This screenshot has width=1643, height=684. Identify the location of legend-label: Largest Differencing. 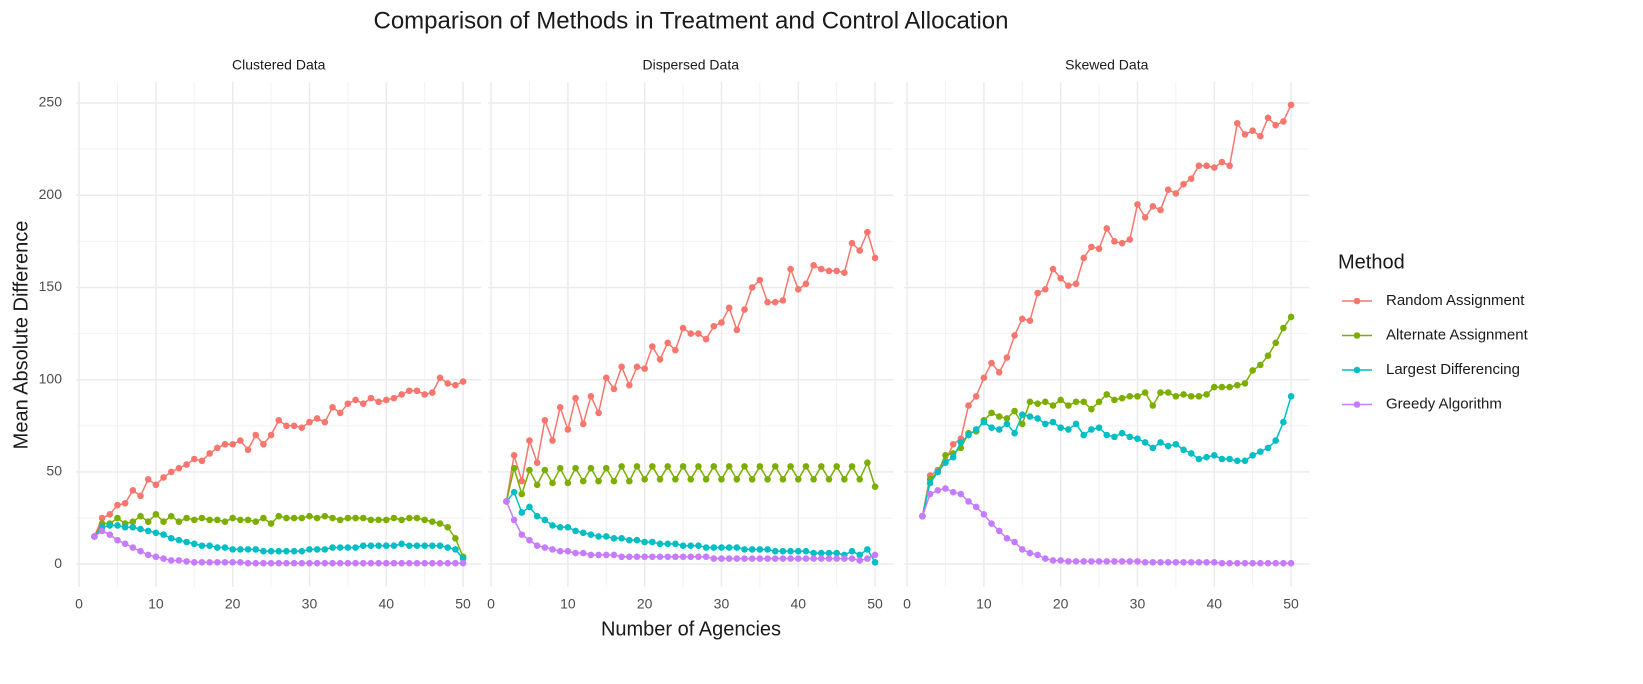
(1453, 369).